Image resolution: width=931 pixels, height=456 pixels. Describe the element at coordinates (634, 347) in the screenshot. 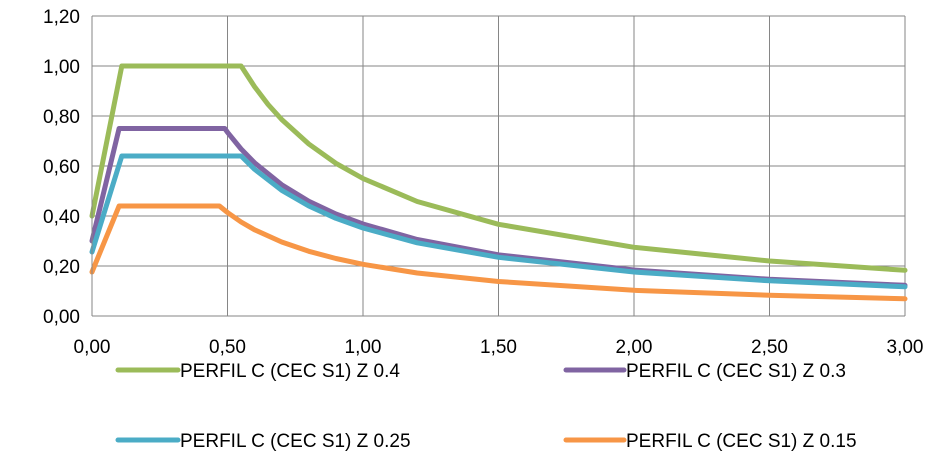

I see `x-tick-label: 2,00` at that location.